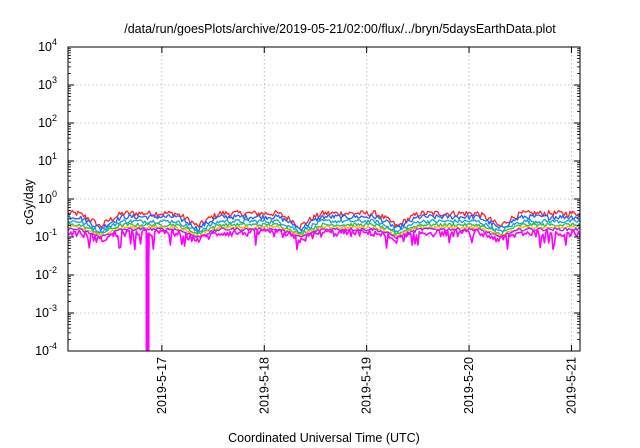  What do you see at coordinates (367, 385) in the screenshot?
I see `x-tick-label: 2019-5-19` at bounding box center [367, 385].